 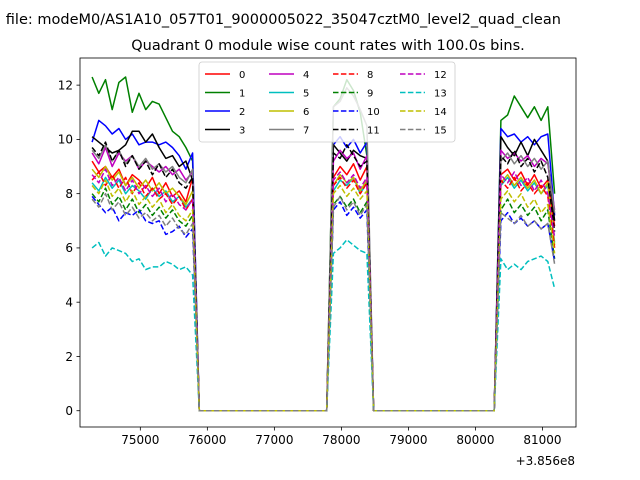 I want to click on x-tick-label: 77000, so click(x=274, y=440).